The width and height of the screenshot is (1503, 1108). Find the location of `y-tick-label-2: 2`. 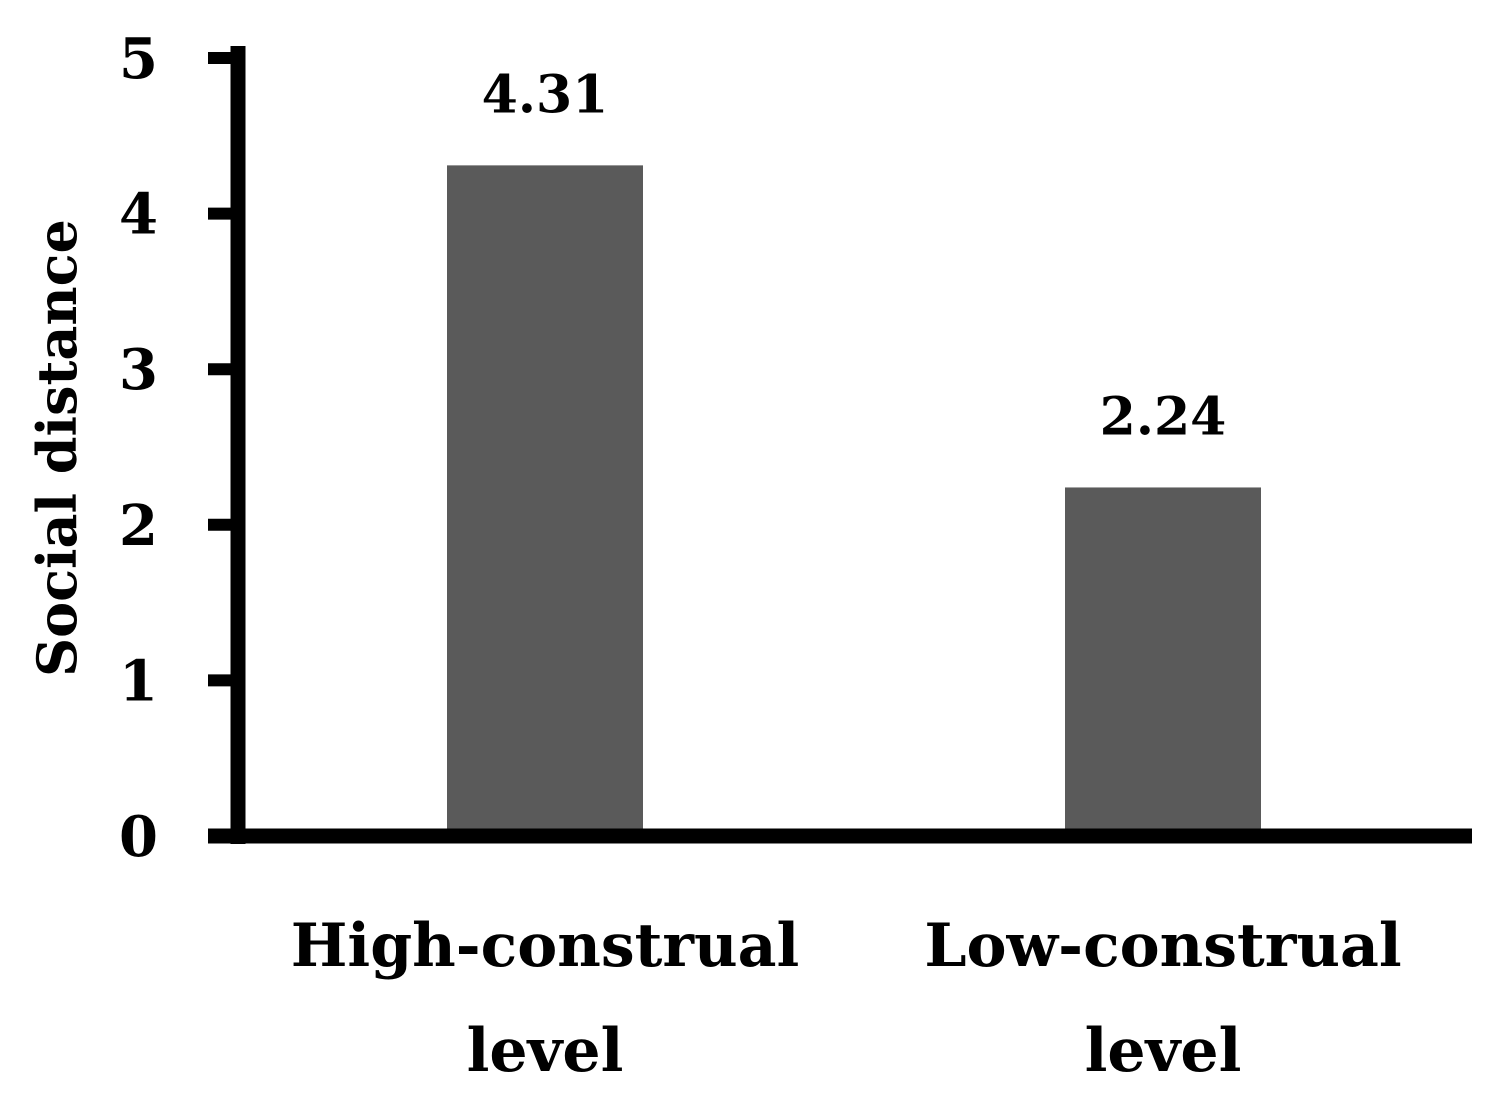

y-tick-label-2: 2 is located at coordinates (138, 526).